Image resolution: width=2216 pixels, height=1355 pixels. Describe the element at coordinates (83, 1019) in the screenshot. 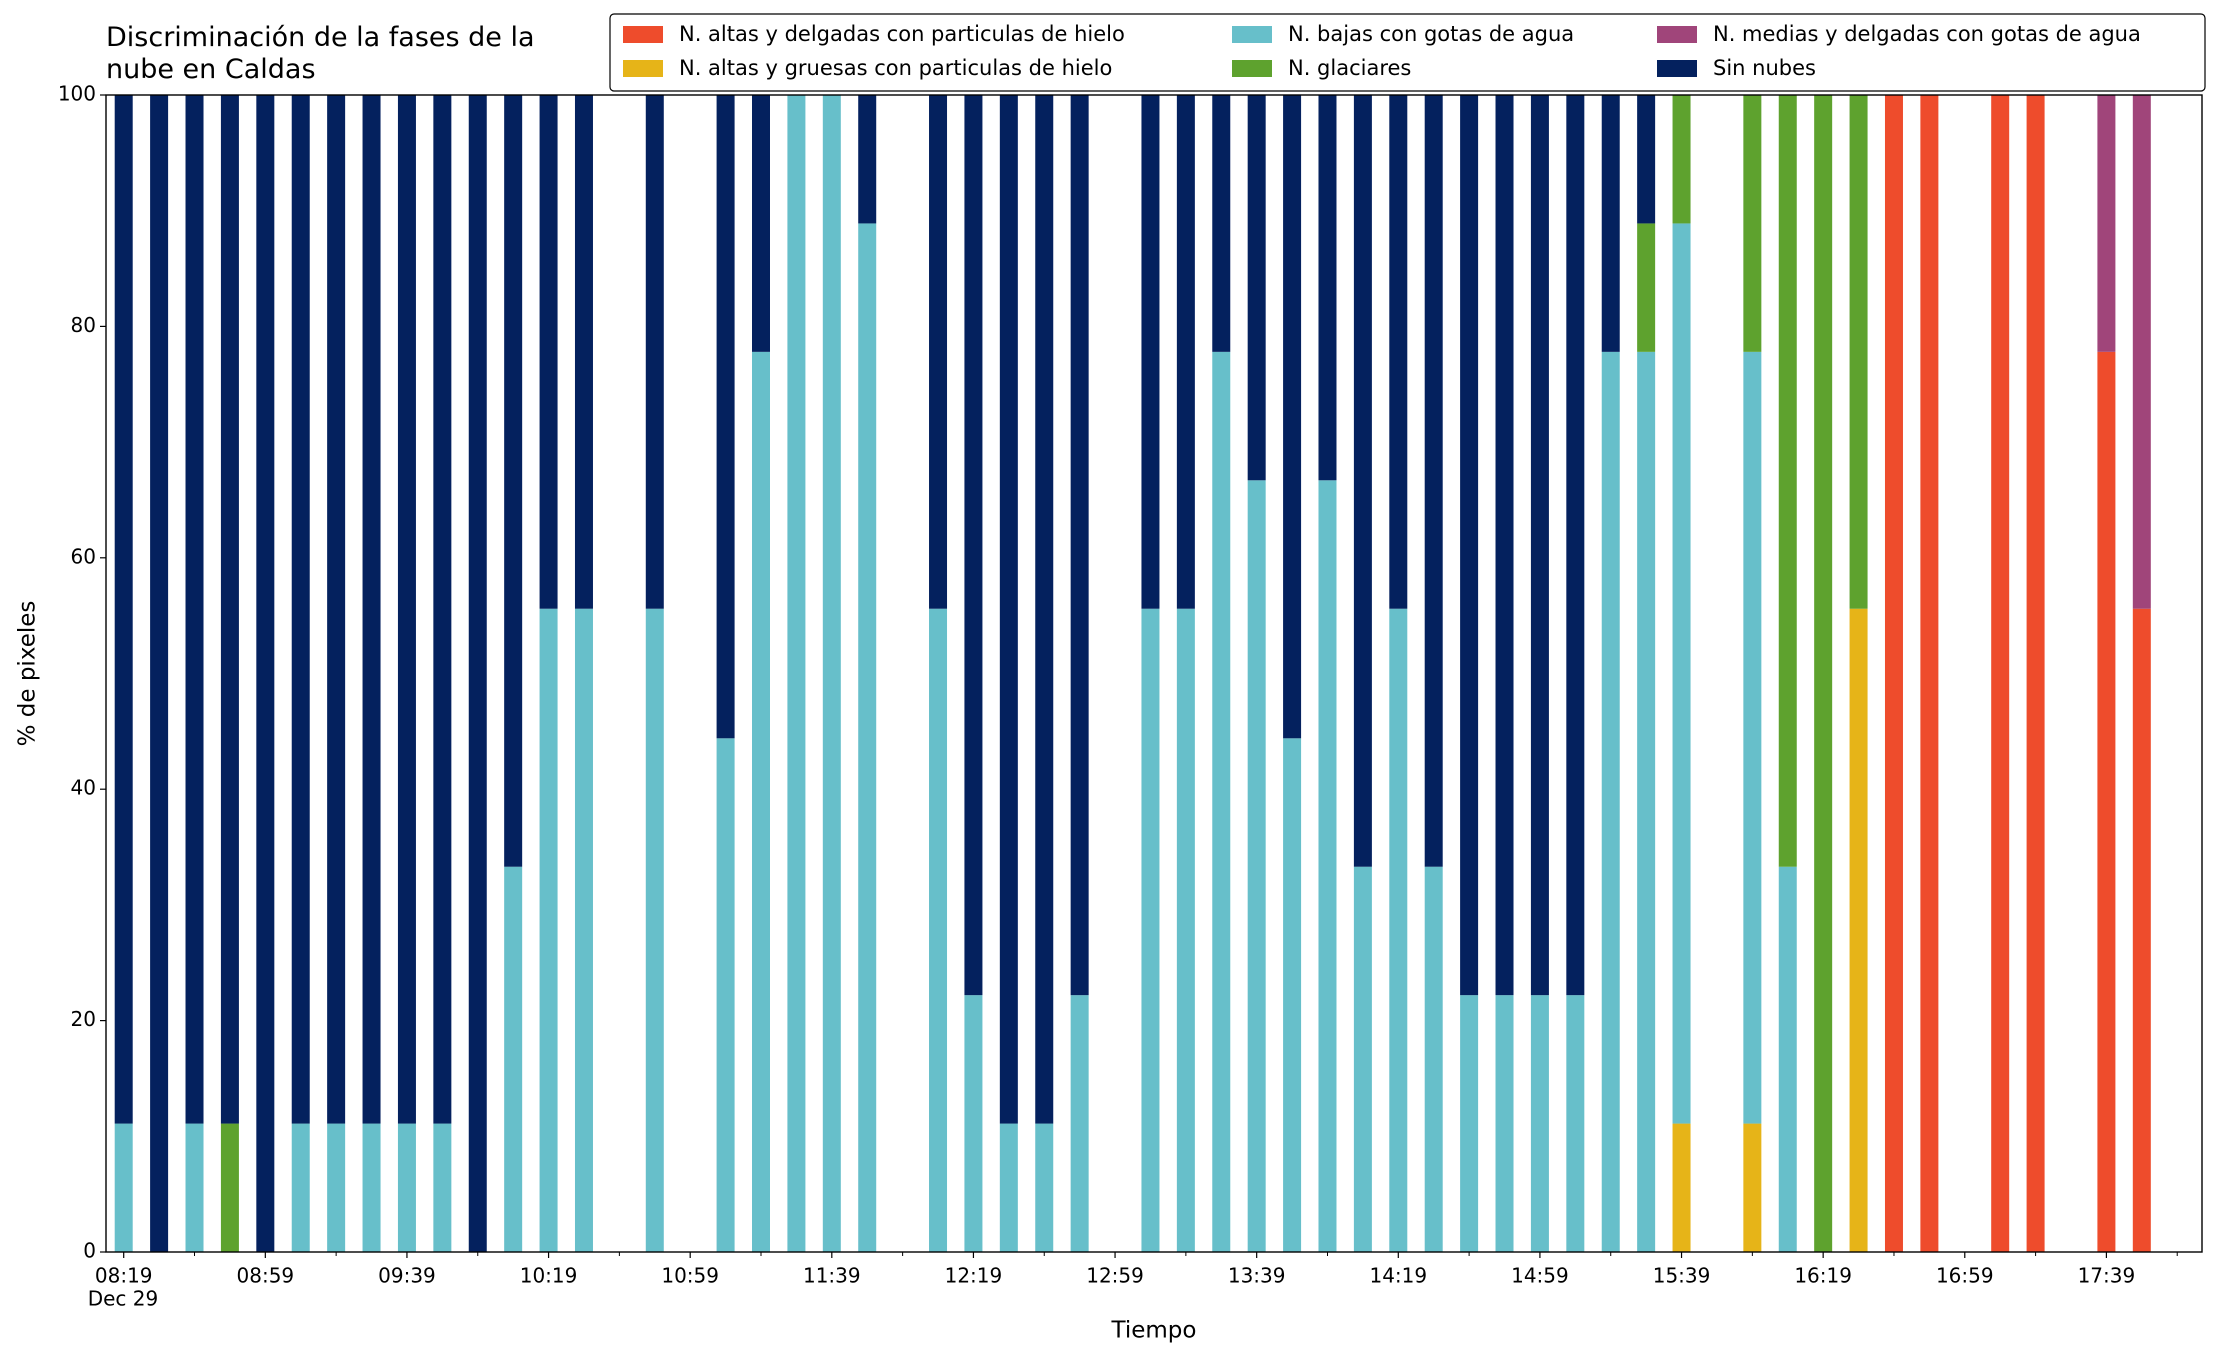

I see `y-tick-label: 20` at that location.